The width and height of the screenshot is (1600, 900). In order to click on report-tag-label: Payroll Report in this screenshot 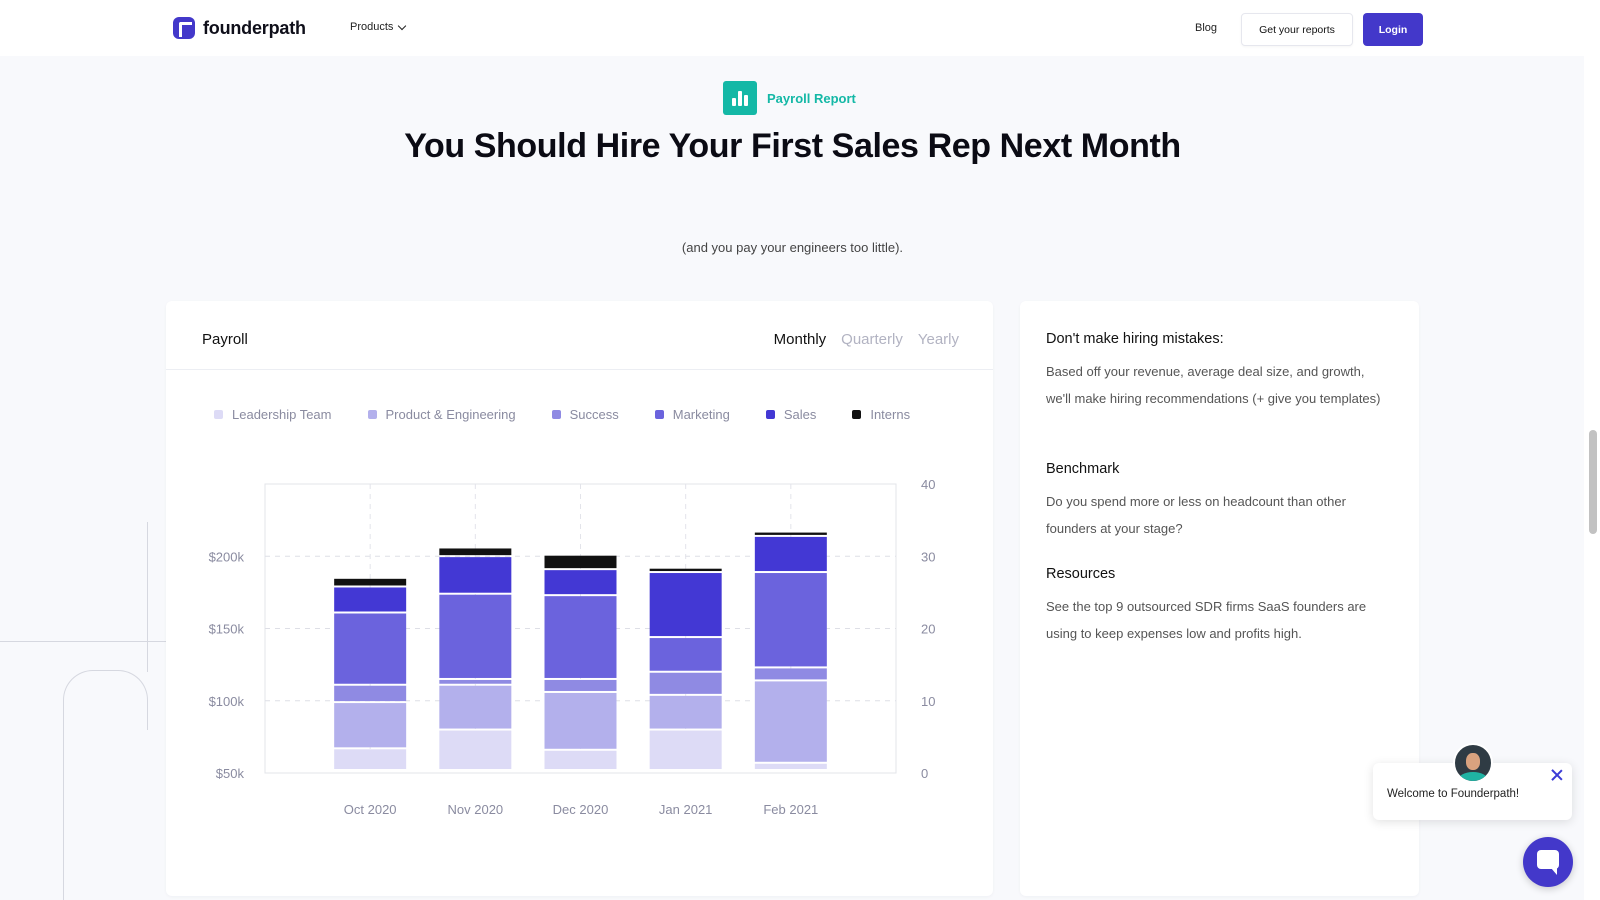, I will do `click(811, 98)`.